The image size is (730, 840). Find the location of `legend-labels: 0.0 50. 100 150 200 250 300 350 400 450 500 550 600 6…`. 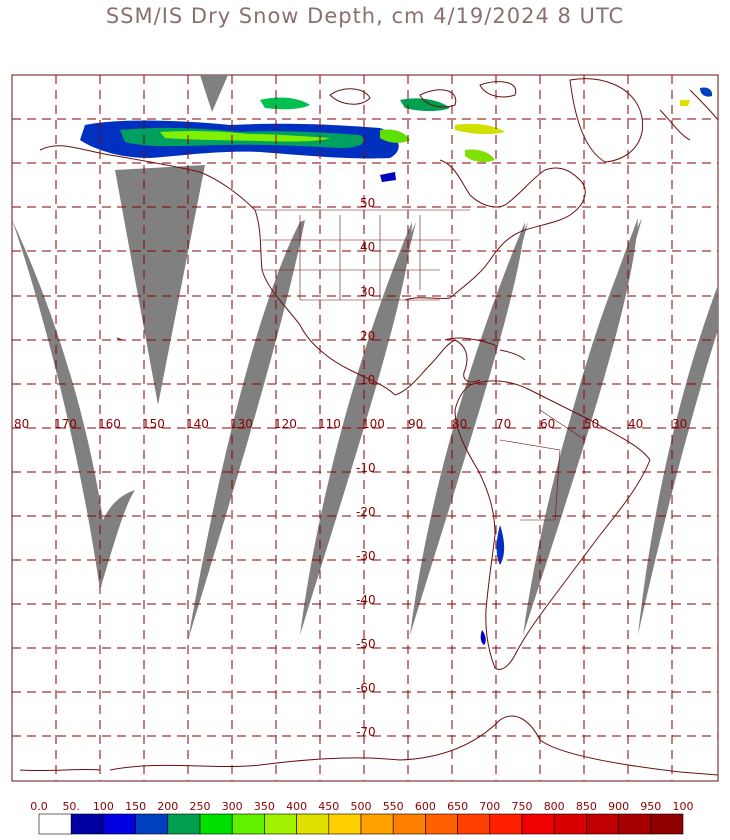

legend-labels: 0.0 50. 100 150 200 250 300 350 400 450 500 550 600 6… is located at coordinates (361, 806).